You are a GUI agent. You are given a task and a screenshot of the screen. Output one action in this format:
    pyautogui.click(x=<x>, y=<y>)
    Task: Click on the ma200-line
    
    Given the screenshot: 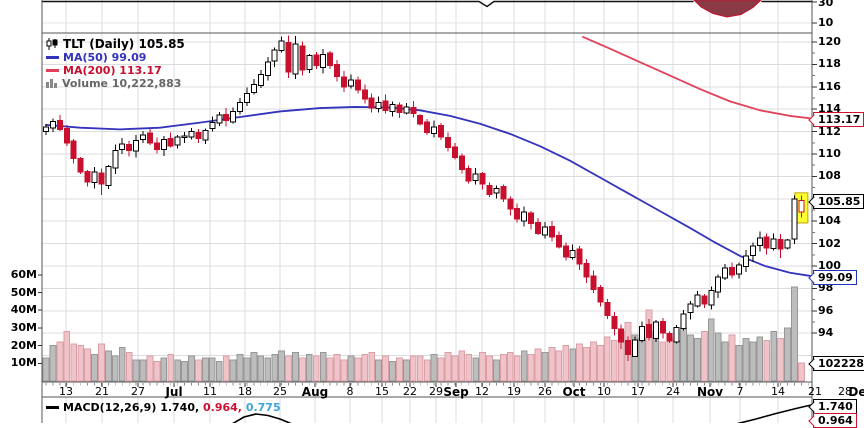 What is the action you would take?
    pyautogui.click(x=697, y=78)
    